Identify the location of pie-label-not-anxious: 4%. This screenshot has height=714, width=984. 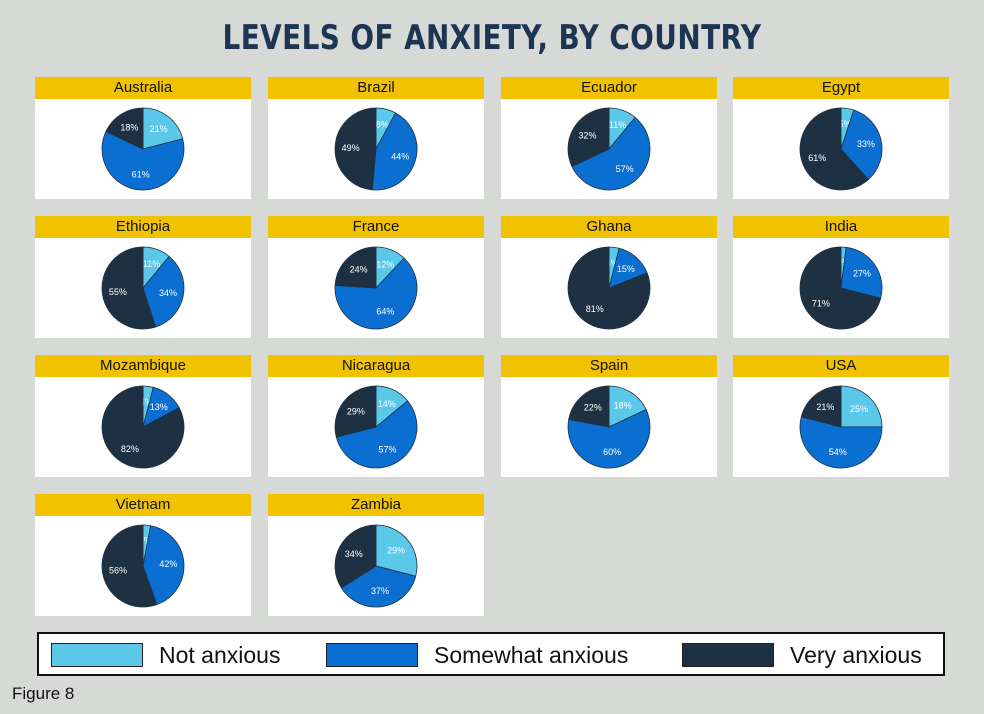
(146, 402).